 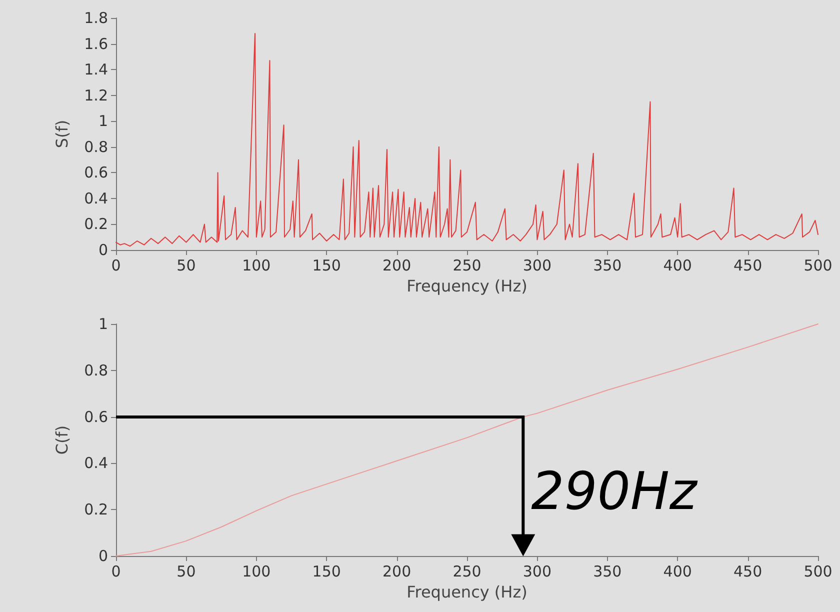 I want to click on y-axis-title: C(f), so click(x=62, y=440).